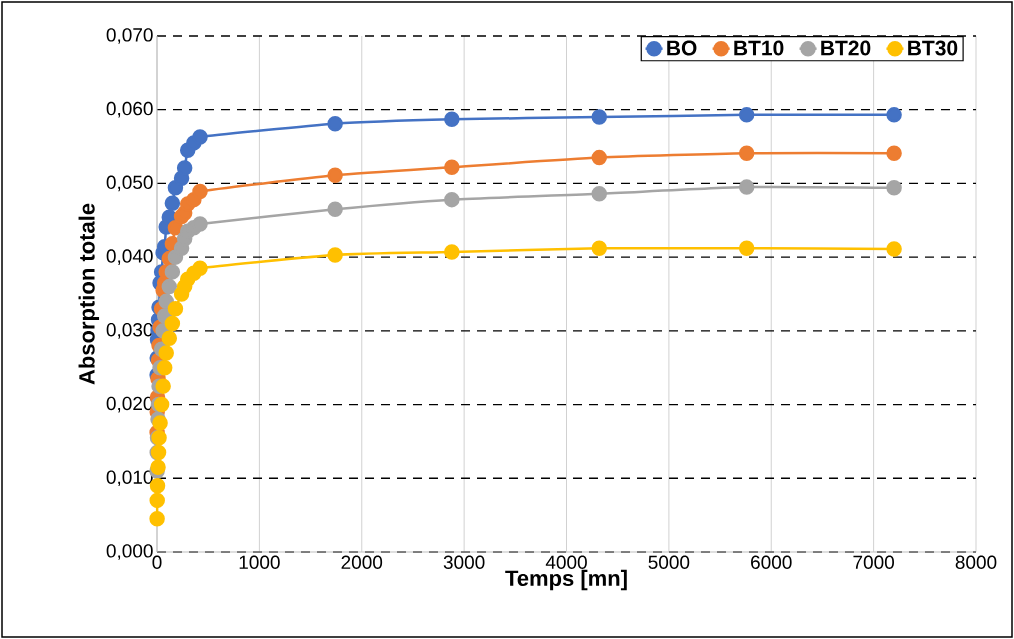 The width and height of the screenshot is (1014, 639). I want to click on y-tick-label: 0,010, so click(129, 478).